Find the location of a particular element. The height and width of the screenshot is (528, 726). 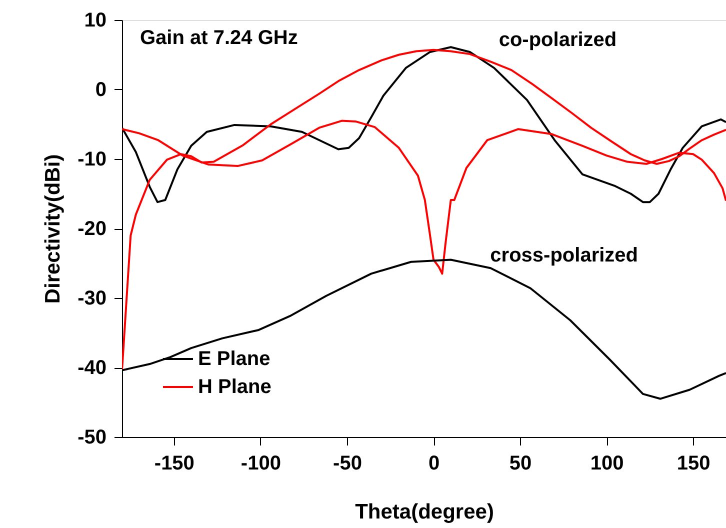

x-axis-title: Theta(degree) is located at coordinates (424, 512).